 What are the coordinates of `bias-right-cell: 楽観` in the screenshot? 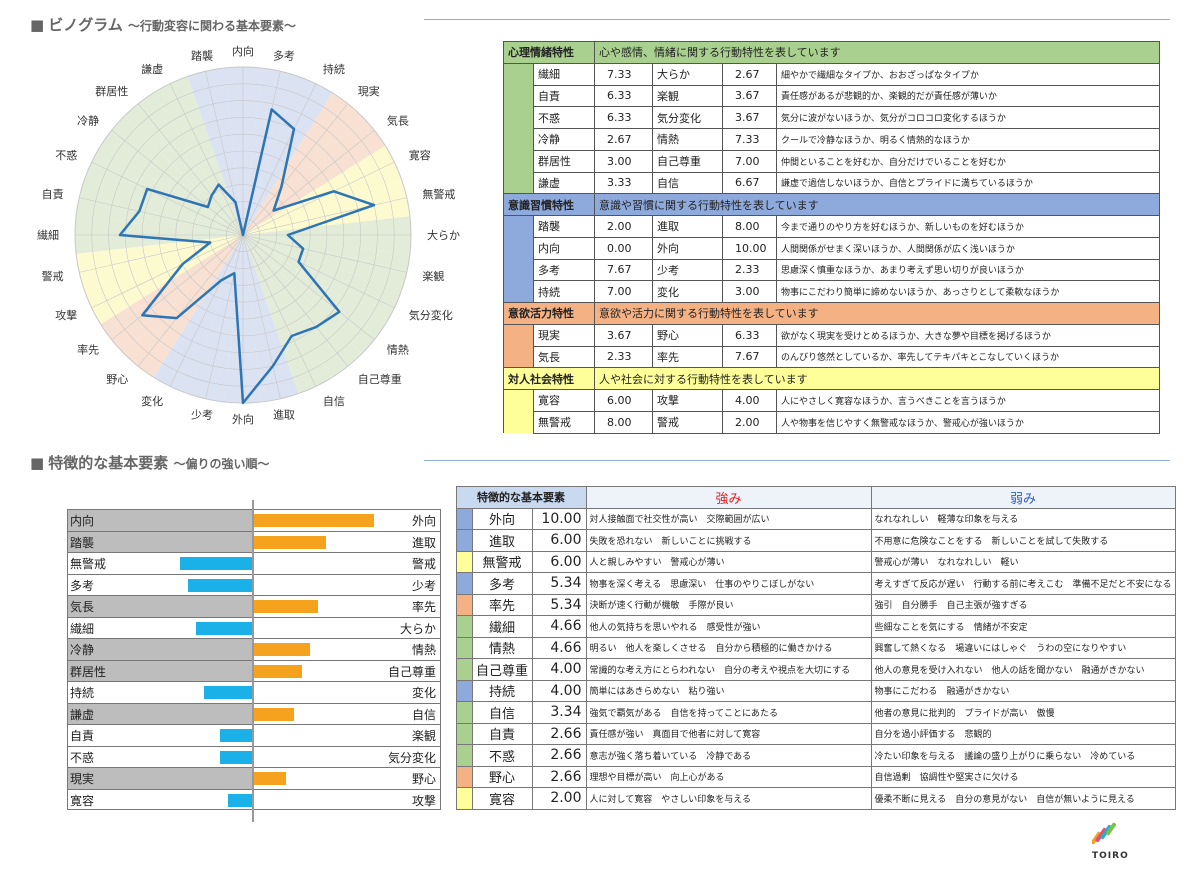 It's located at (346, 735).